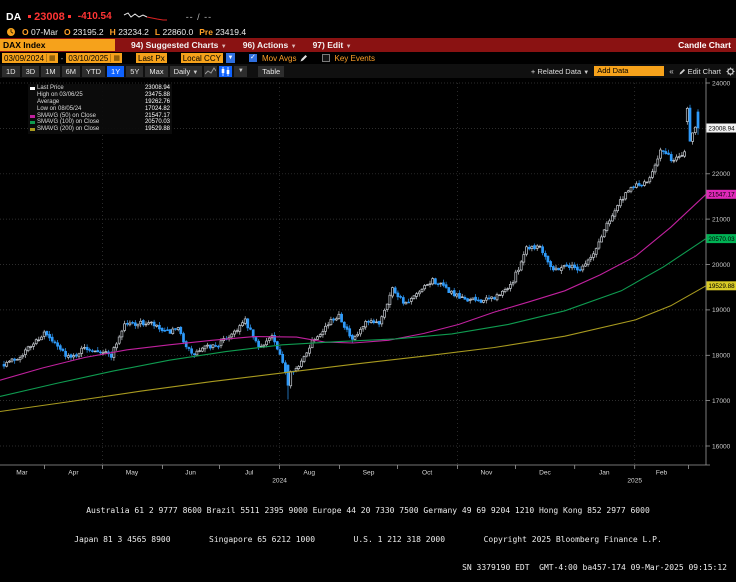 This screenshot has width=736, height=582. Describe the element at coordinates (721, 174) in the screenshot. I see `svg-text: 22000` at that location.